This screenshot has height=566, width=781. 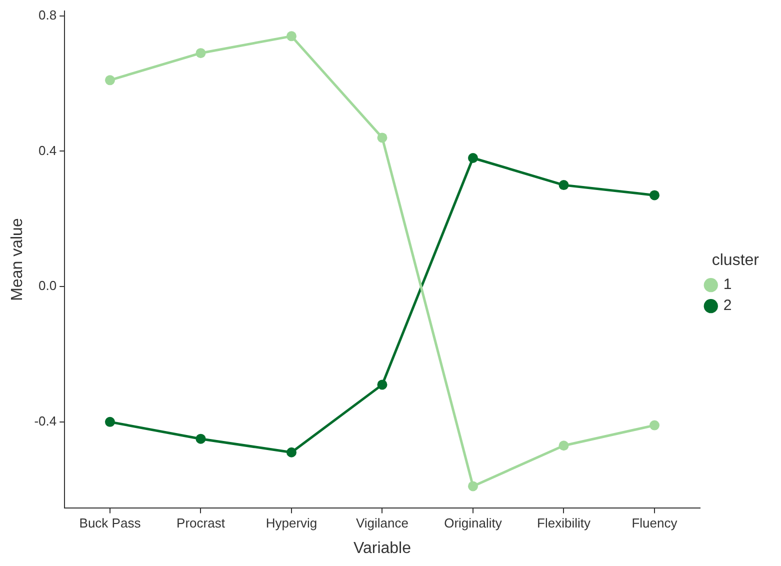 What do you see at coordinates (201, 523) in the screenshot?
I see `x-tick-label: Procrast` at bounding box center [201, 523].